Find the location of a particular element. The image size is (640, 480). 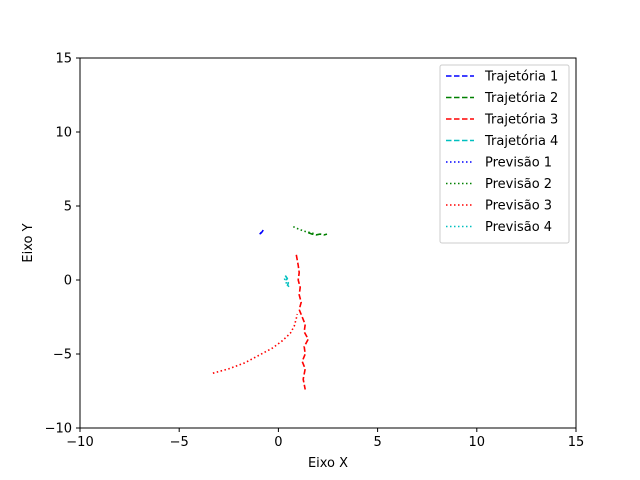

y-tick-label: 15 is located at coordinates (63, 59).